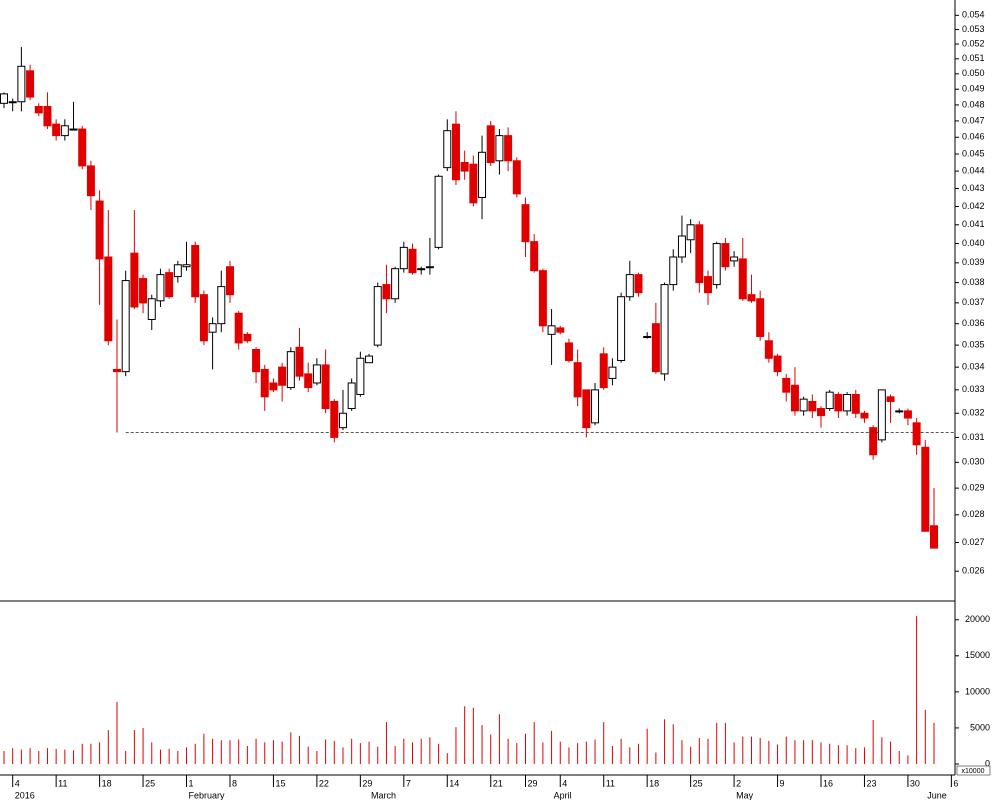  What do you see at coordinates (973, 262) in the screenshot?
I see `y-tick-label: 0.039` at bounding box center [973, 262].